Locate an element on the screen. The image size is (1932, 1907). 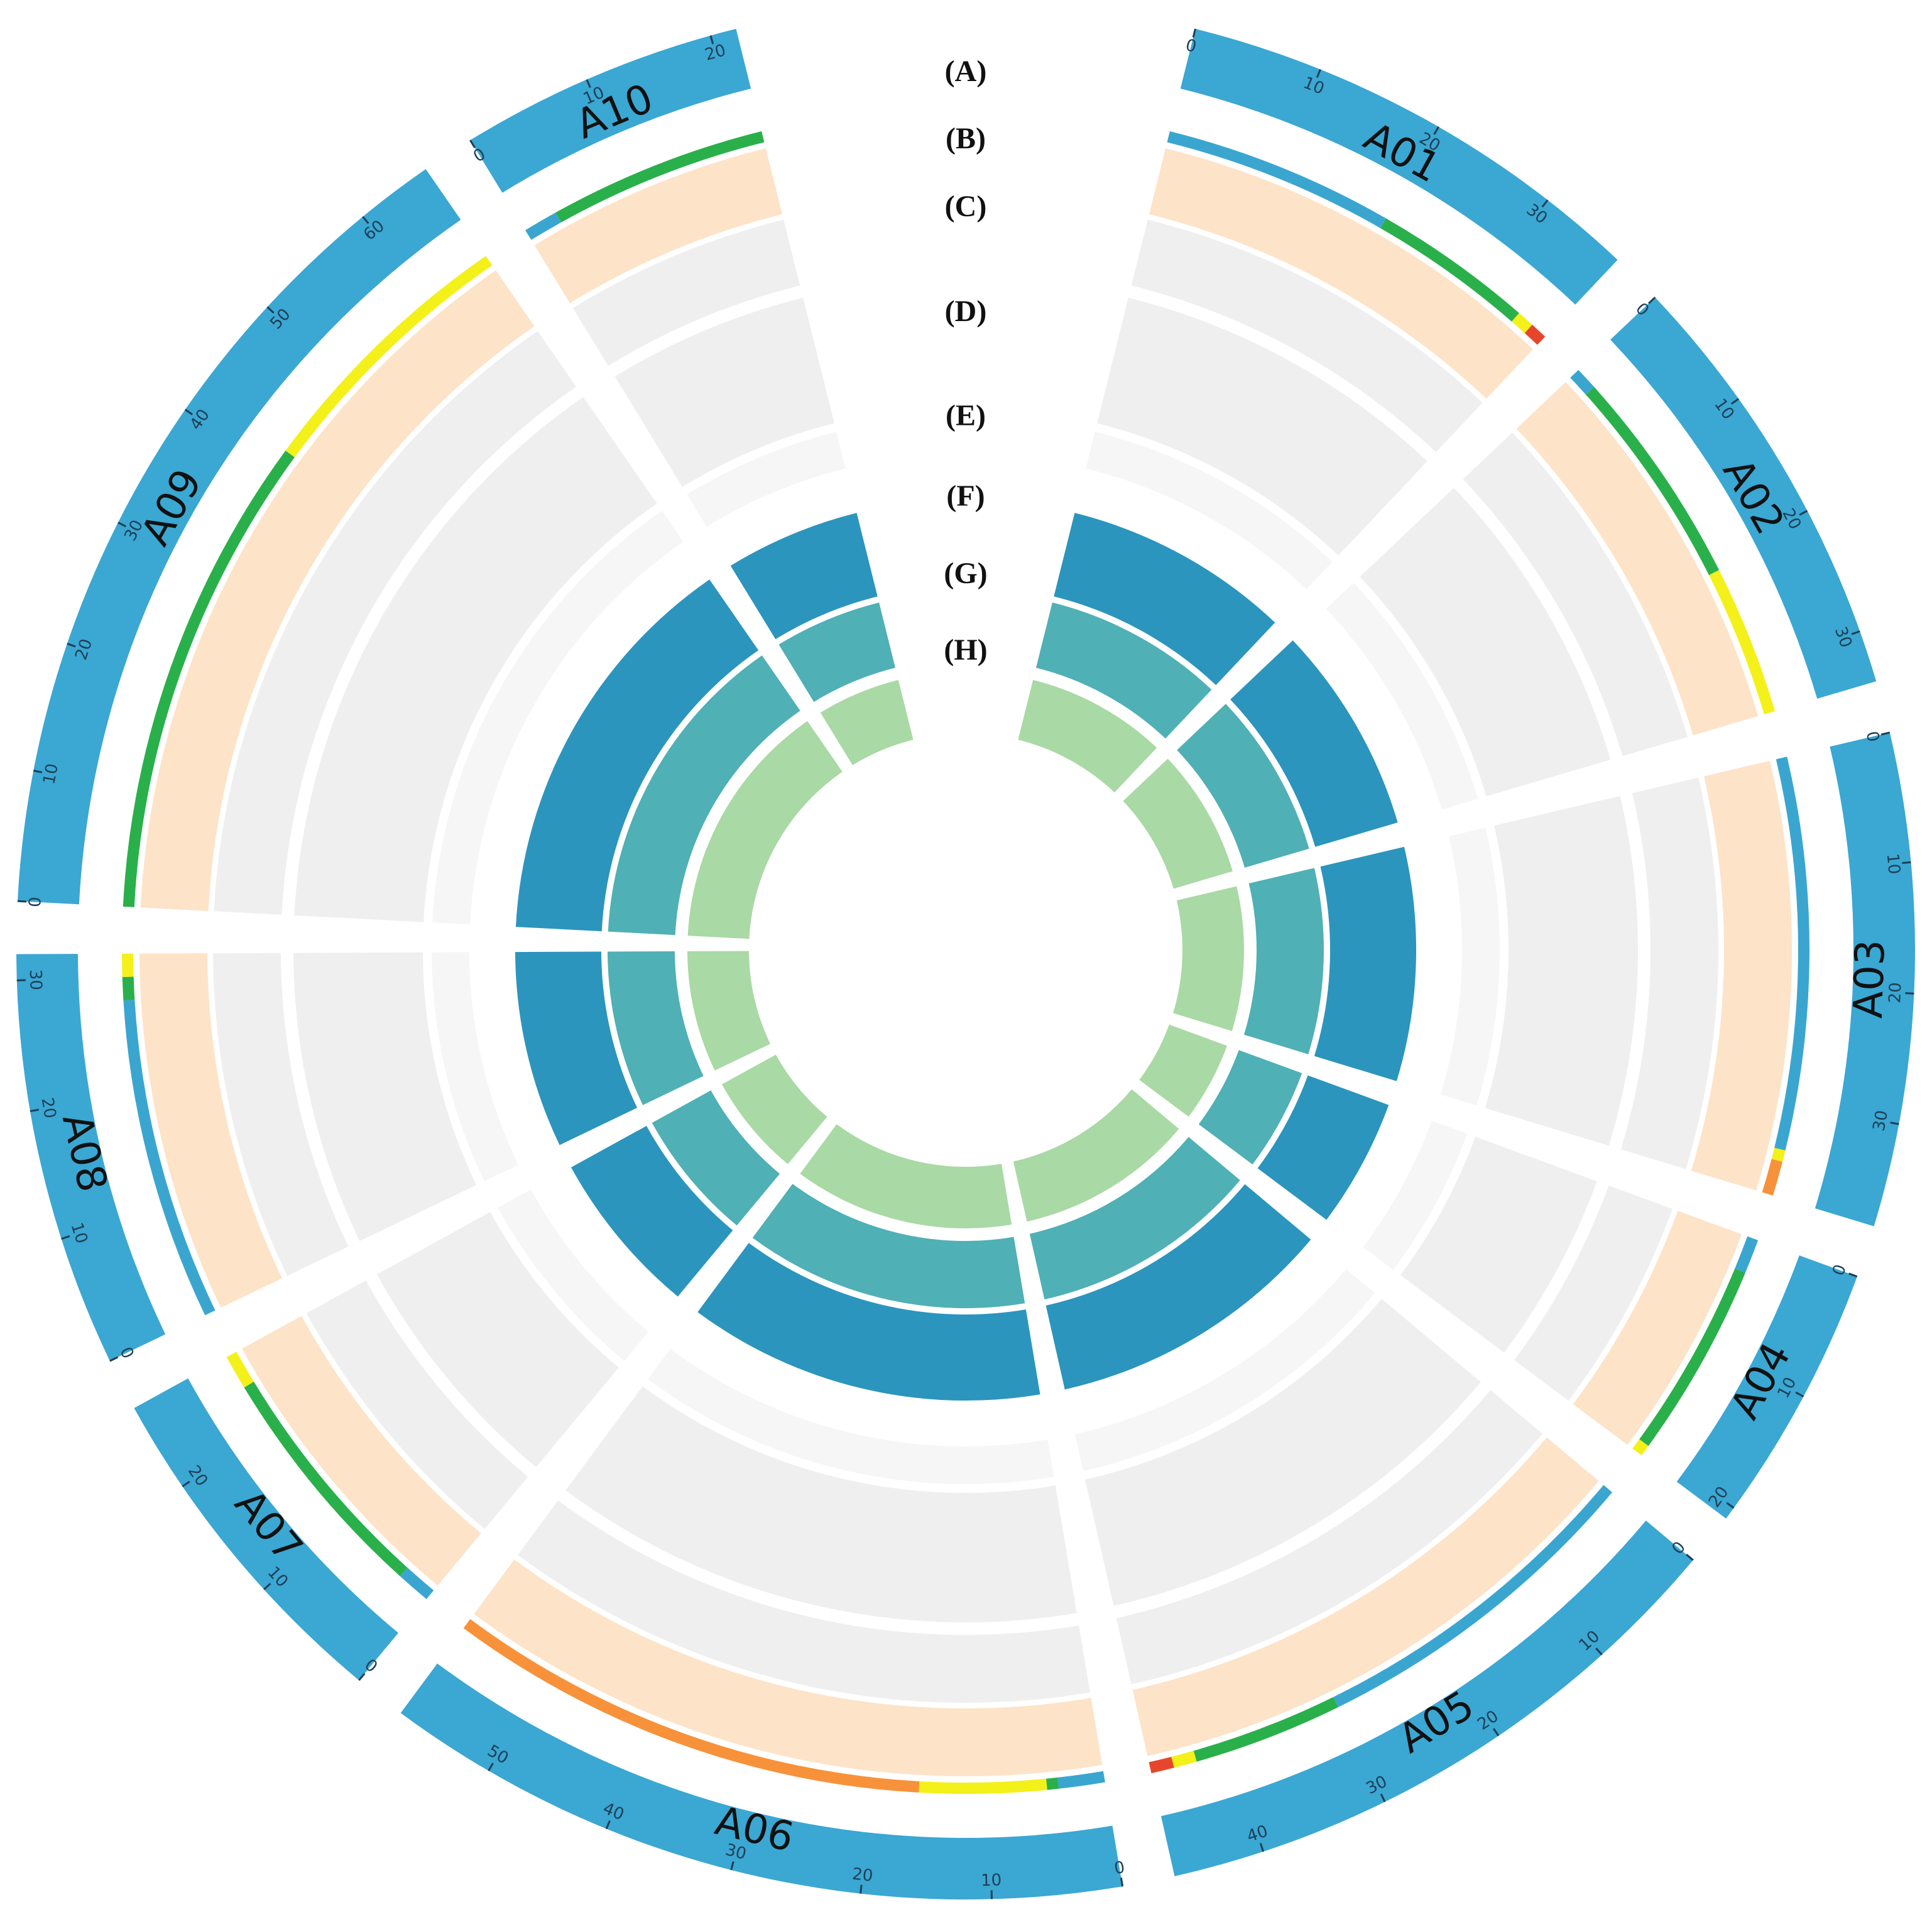
track-label: (D) is located at coordinates (966, 311).